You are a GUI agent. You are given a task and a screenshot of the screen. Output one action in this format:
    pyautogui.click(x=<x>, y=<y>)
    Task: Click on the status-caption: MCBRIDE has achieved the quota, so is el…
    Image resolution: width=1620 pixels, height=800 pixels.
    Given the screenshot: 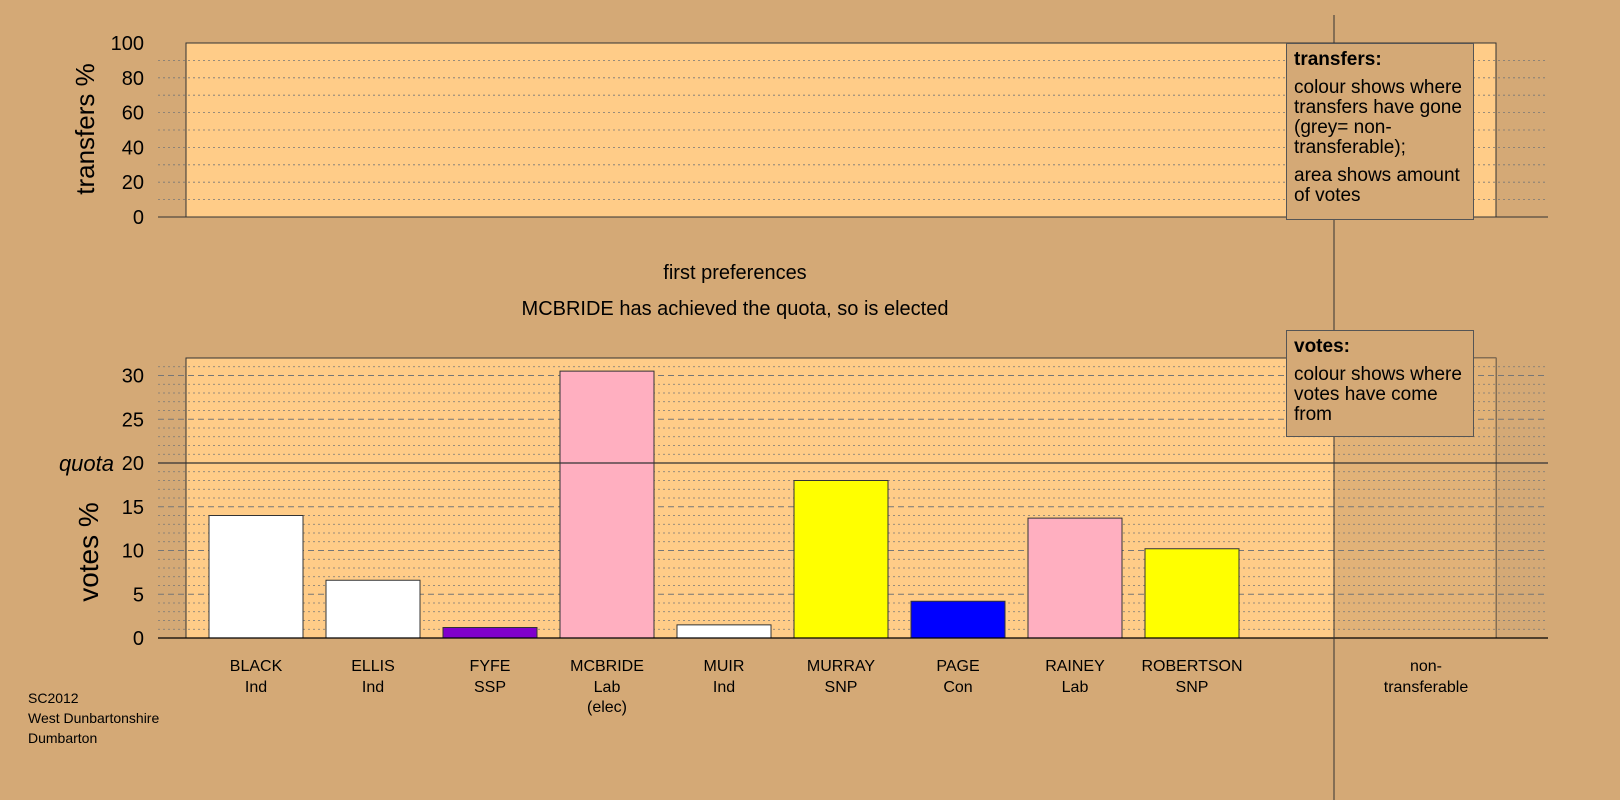 What is the action you would take?
    pyautogui.click(x=735, y=309)
    